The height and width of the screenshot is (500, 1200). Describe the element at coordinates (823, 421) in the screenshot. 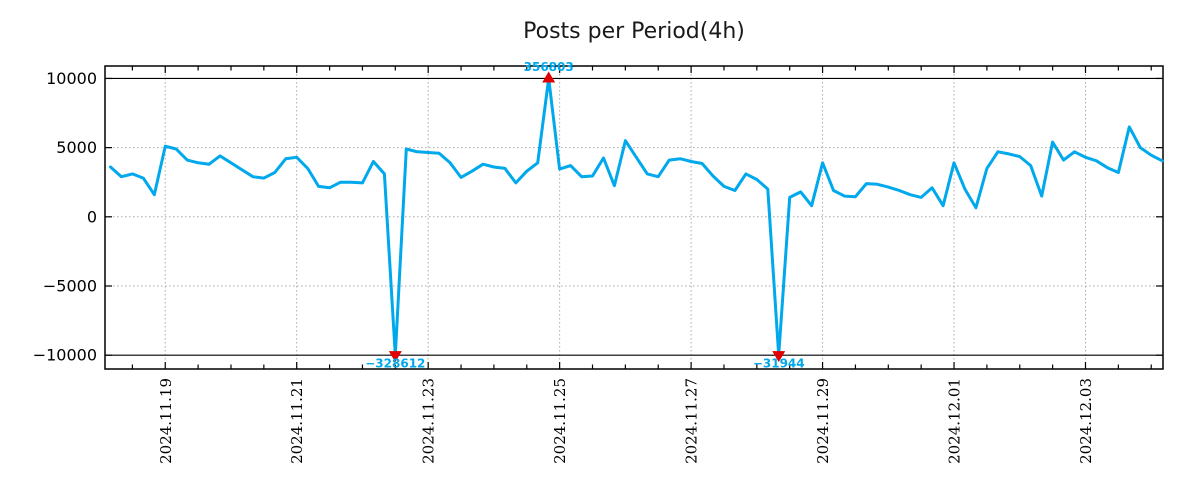

I see `x-tick-label: 2024.11.29` at that location.